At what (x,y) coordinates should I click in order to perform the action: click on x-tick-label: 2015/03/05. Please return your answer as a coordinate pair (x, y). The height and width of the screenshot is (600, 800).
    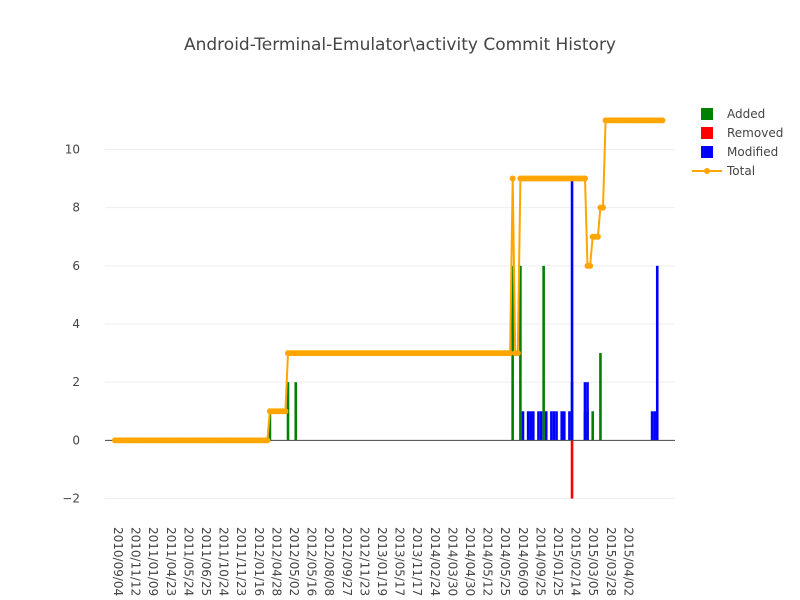
    Looking at the image, I should click on (593, 561).